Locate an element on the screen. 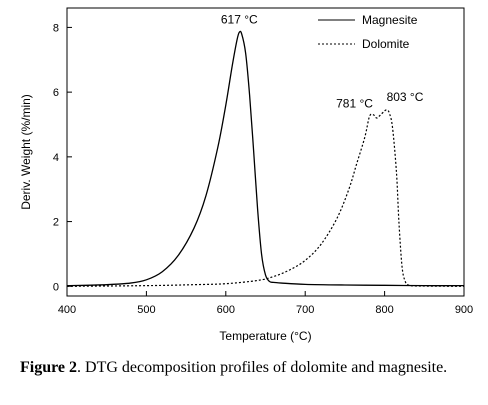  peak-annotations: 617 °C 781 °C 803 °C is located at coordinates (322, 61).